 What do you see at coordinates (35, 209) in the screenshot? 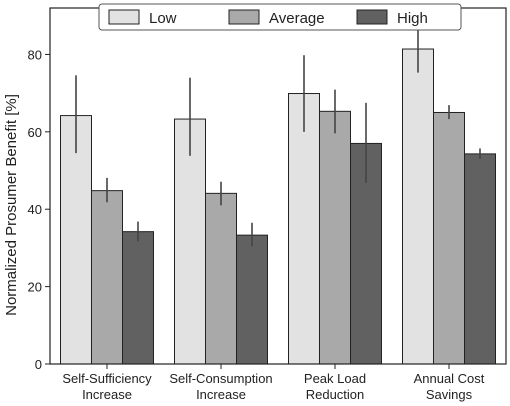
I see `y-tick-label: 40` at bounding box center [35, 209].